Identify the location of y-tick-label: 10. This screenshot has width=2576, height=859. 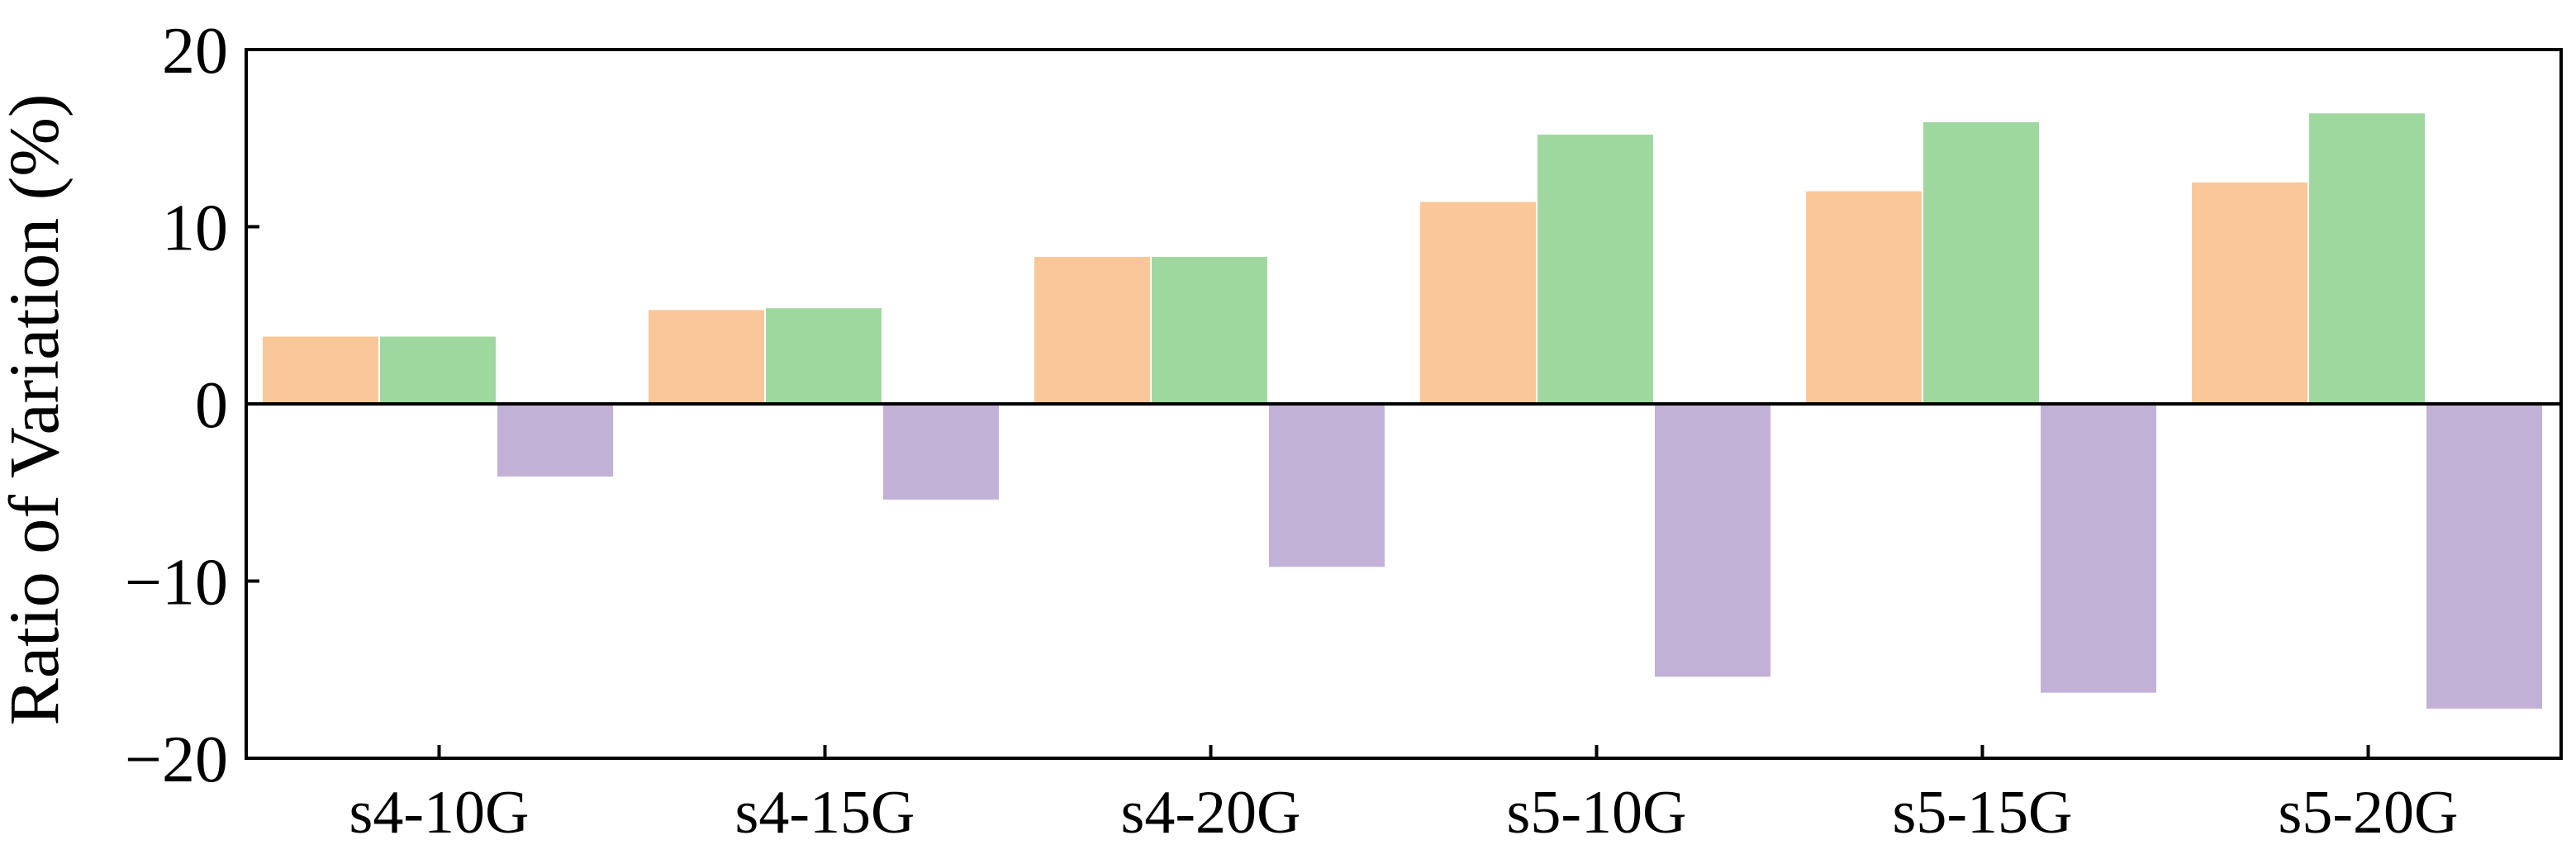
(195, 228).